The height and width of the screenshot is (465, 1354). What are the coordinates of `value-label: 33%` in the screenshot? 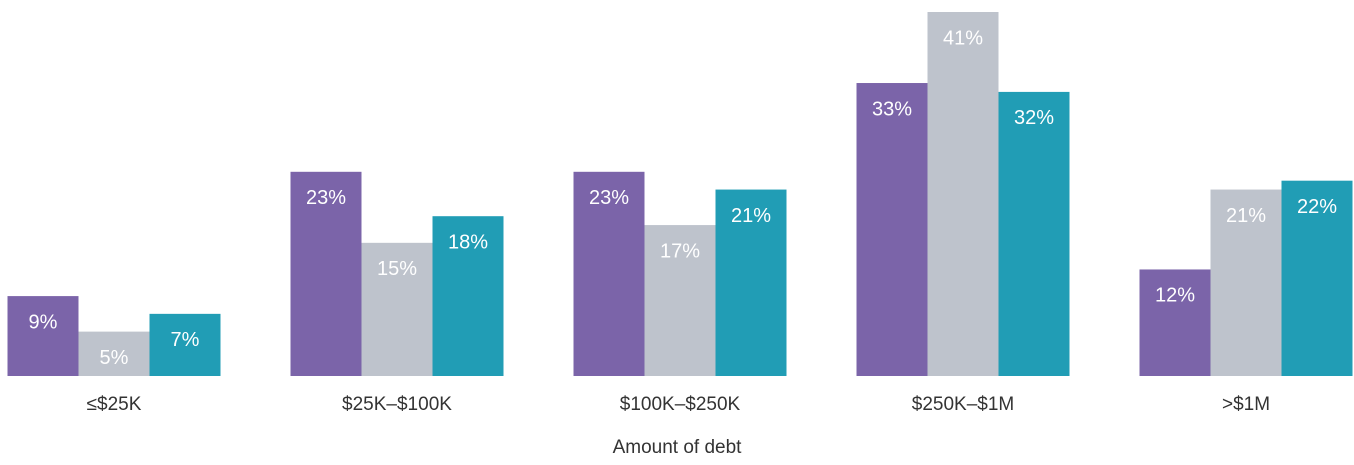 It's located at (892, 109).